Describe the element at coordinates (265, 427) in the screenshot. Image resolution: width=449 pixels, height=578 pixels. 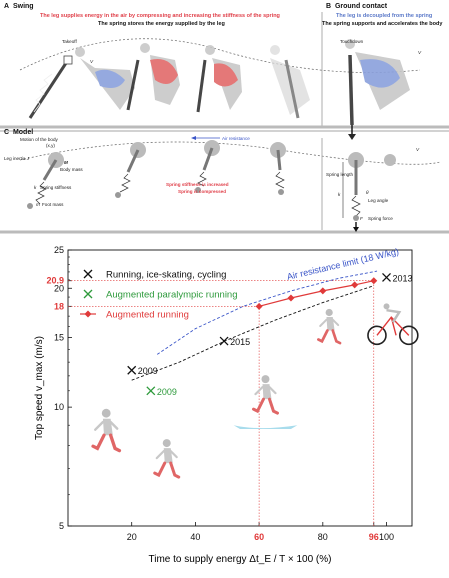
I see `ice-patch` at that location.